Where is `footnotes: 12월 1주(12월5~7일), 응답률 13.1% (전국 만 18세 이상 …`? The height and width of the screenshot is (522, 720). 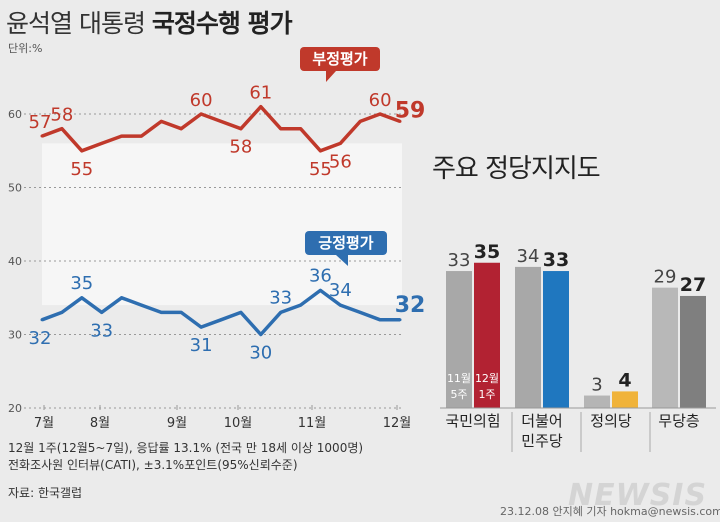
footnotes: 12월 1주(12월5~7일), 응답률 13.1% (전국 만 18세 이상 … is located at coordinates (185, 457).